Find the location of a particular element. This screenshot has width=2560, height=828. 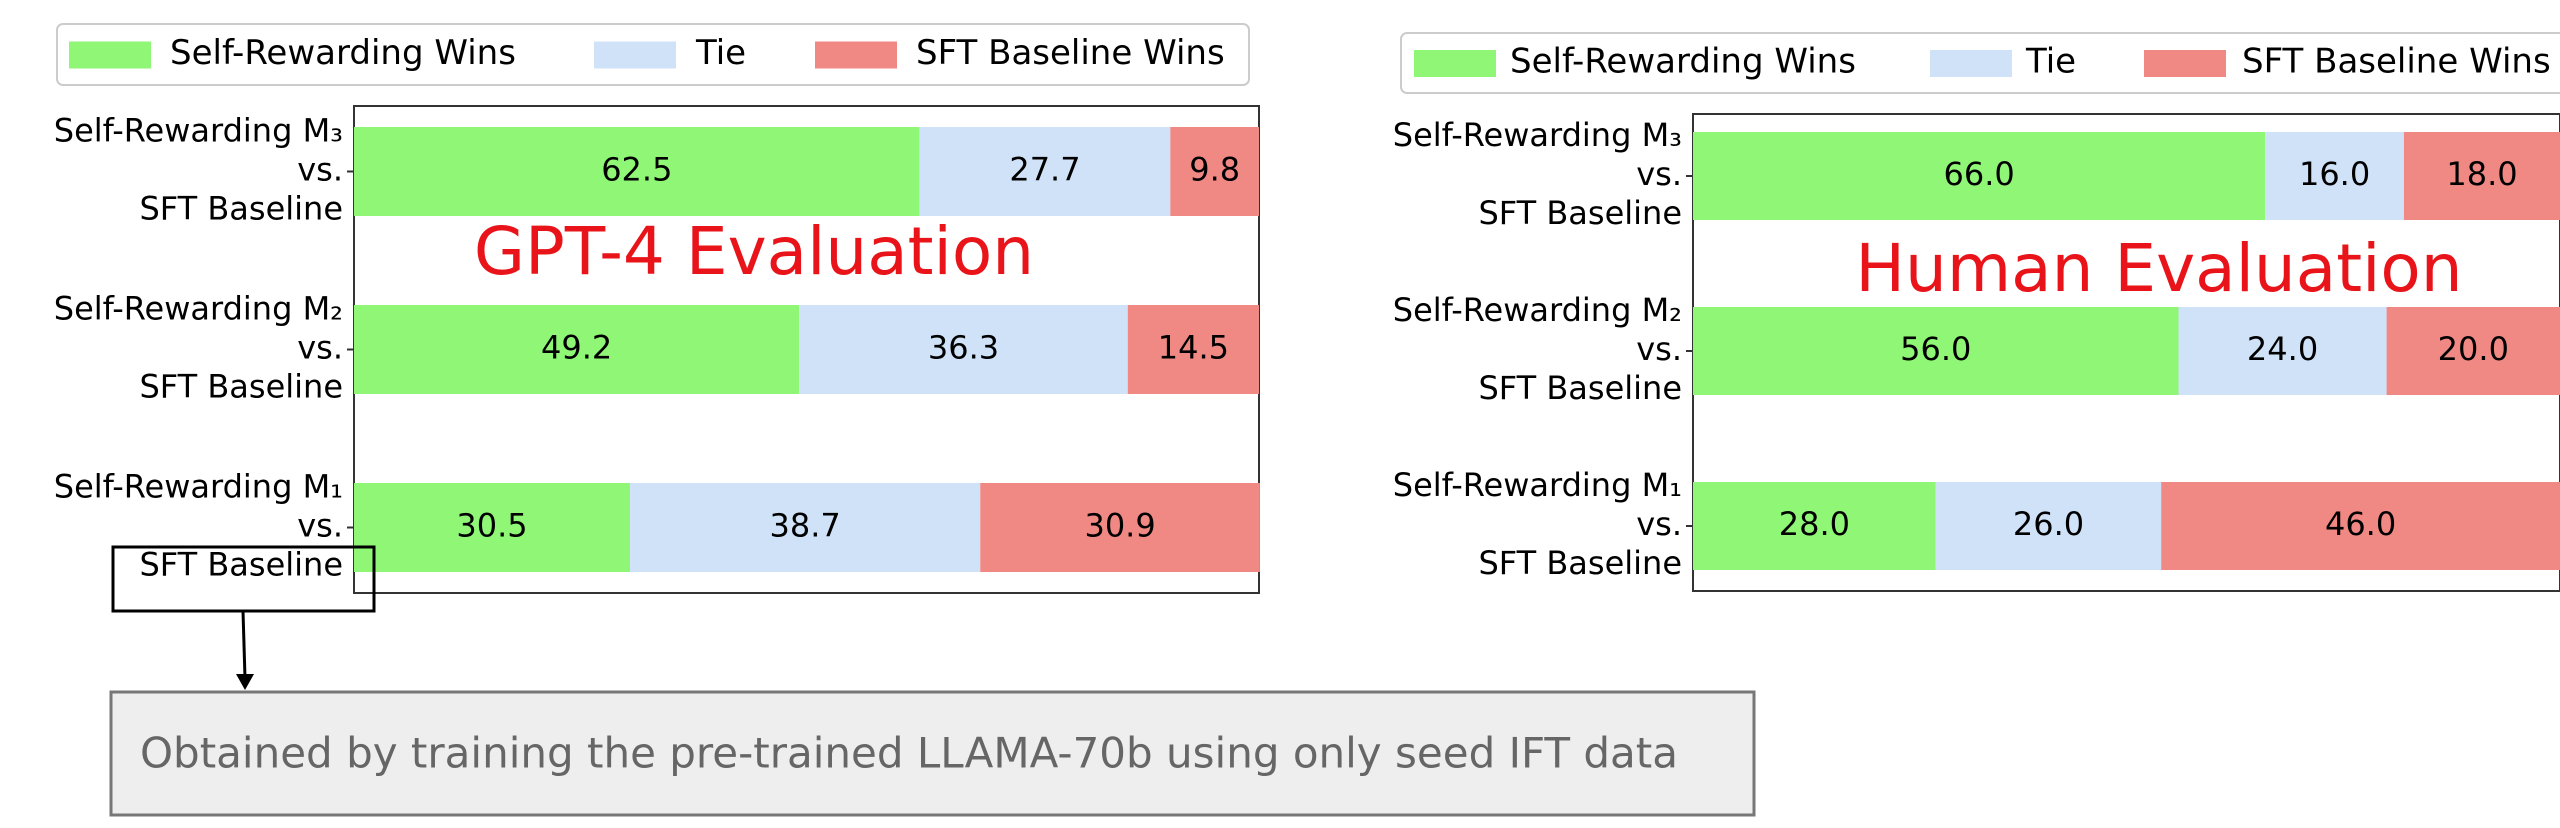

value-label: 14.5 is located at coordinates (1193, 348).